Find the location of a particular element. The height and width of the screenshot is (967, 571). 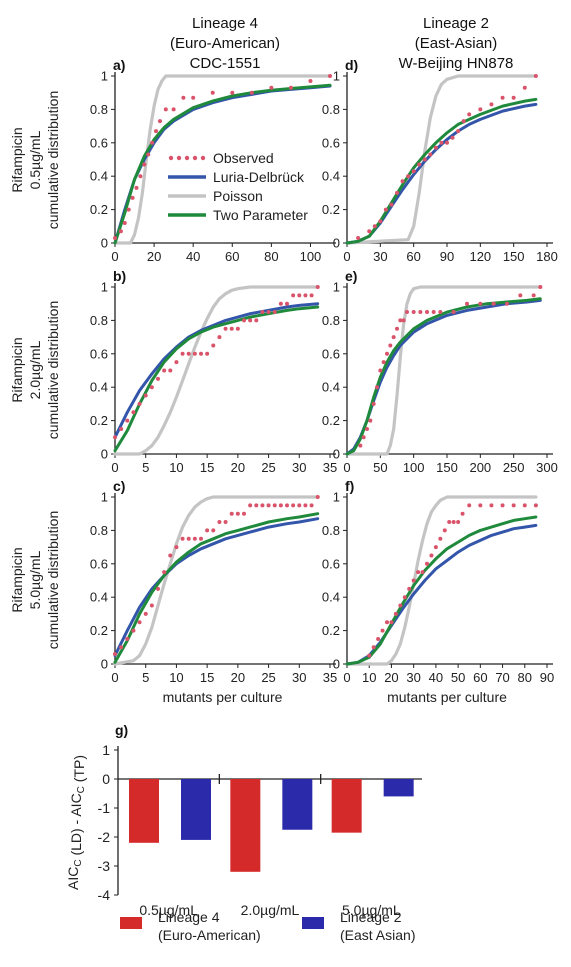

bar-lineage4 is located at coordinates (245, 825).